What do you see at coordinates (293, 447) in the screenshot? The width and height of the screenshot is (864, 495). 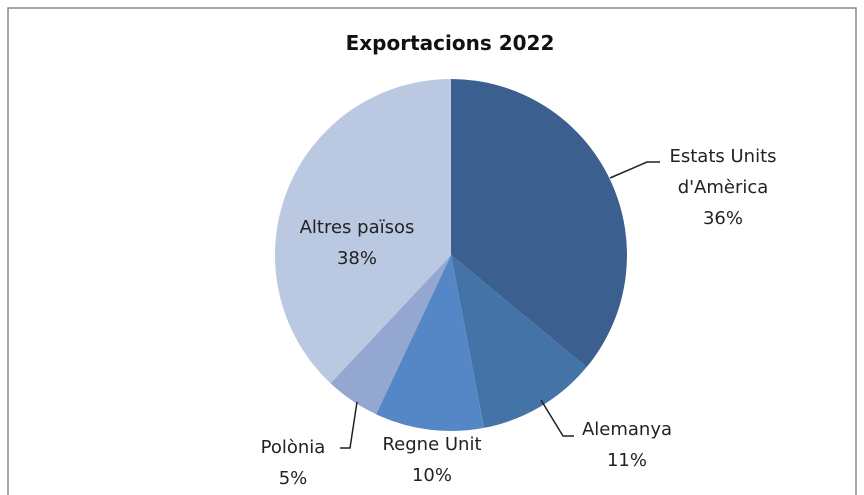 I see `category-label: Polònia` at bounding box center [293, 447].